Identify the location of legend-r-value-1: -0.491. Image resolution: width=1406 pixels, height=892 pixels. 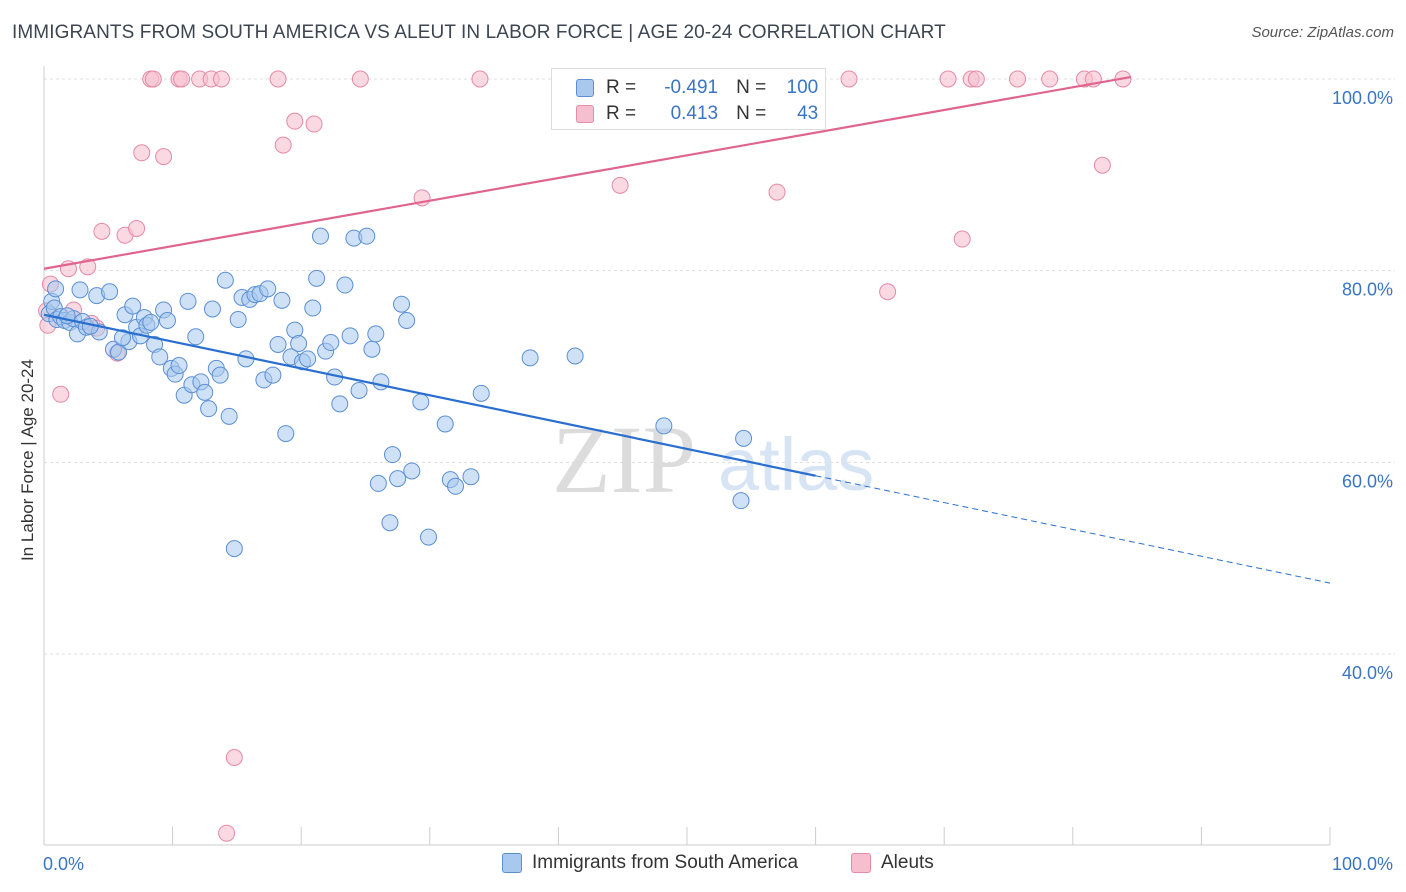
(691, 87).